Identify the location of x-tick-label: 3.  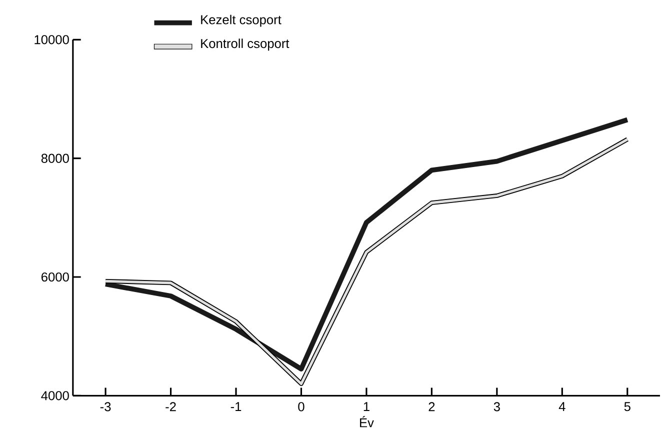
(497, 407).